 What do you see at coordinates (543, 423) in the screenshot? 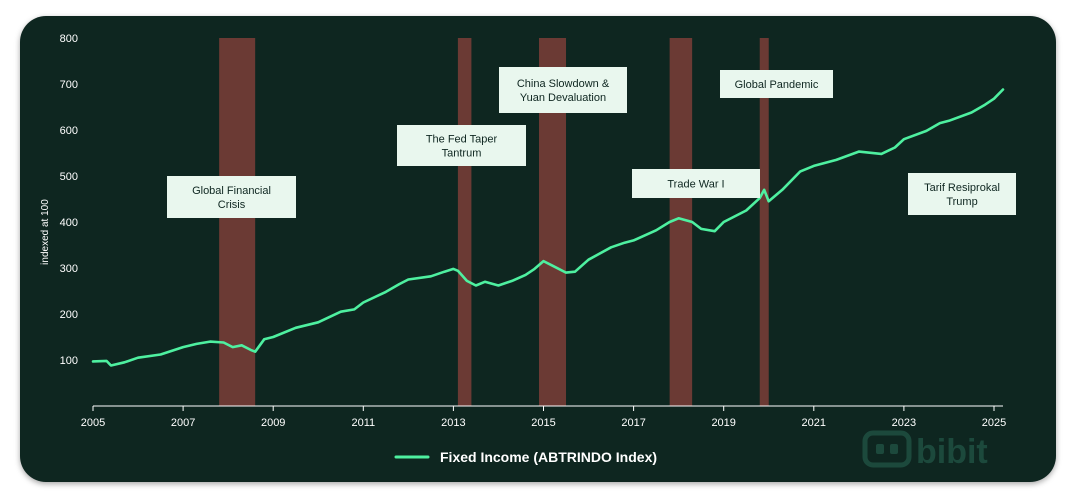
I see `x-tick-label: 2015` at bounding box center [543, 423].